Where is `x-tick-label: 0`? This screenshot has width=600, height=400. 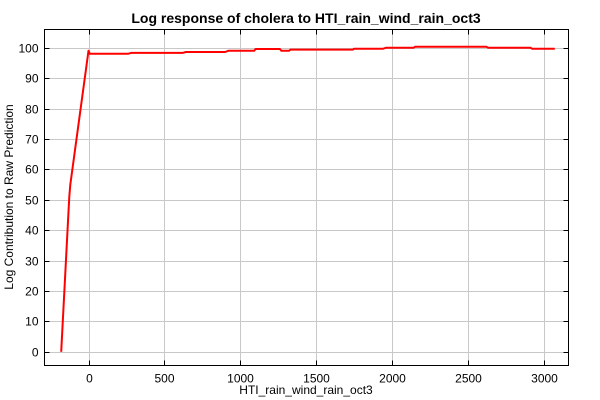
x-tick-label: 0 is located at coordinates (89, 379).